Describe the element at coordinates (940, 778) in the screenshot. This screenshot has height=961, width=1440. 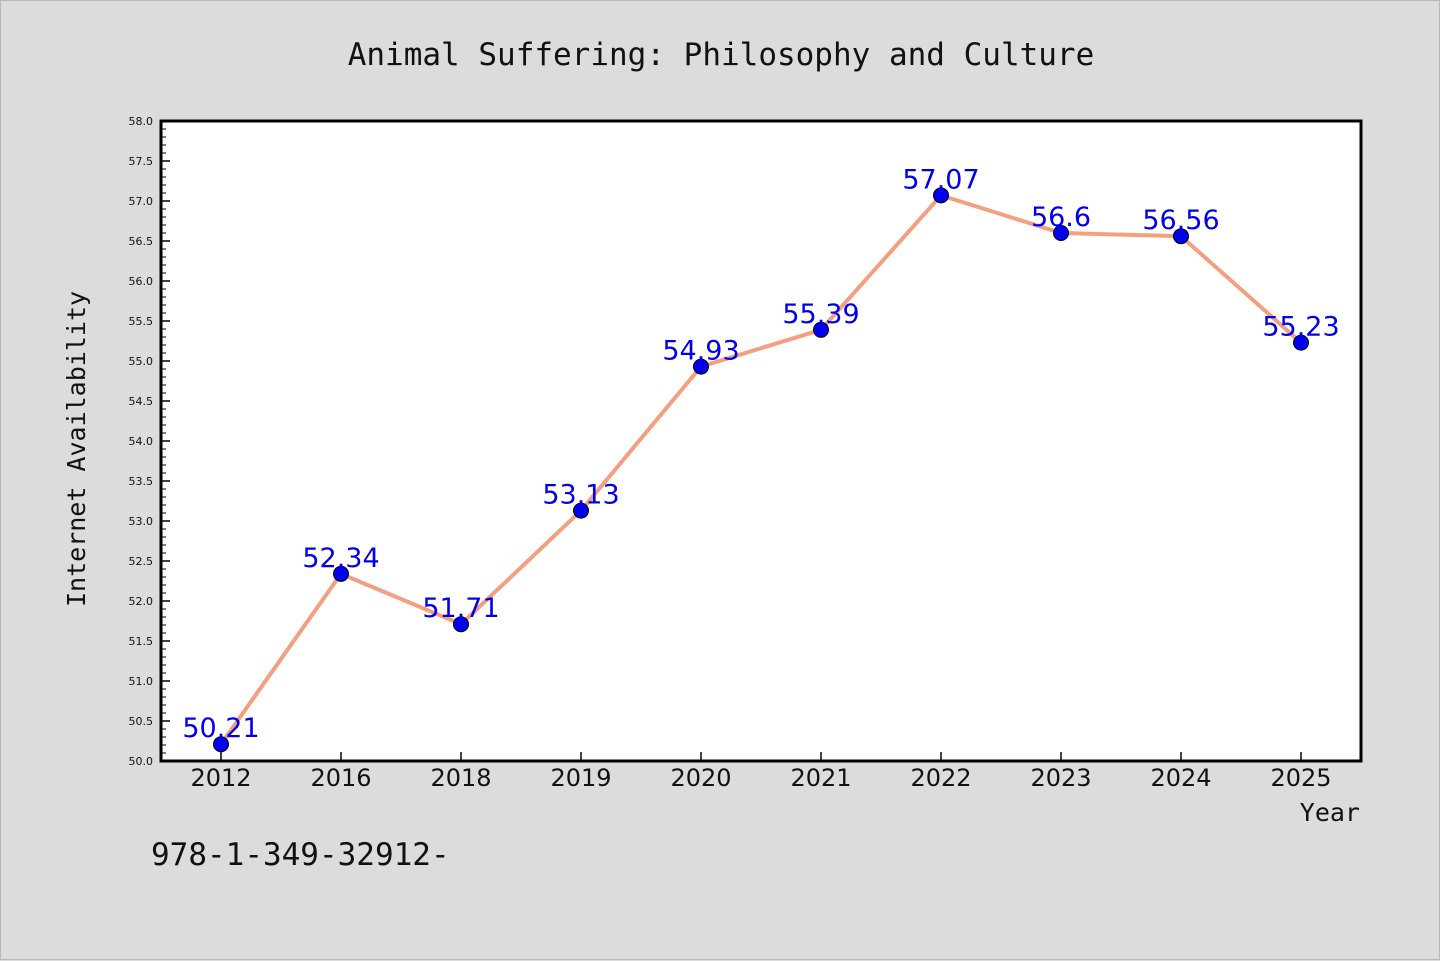
I see `x-tick-label: 2022` at that location.